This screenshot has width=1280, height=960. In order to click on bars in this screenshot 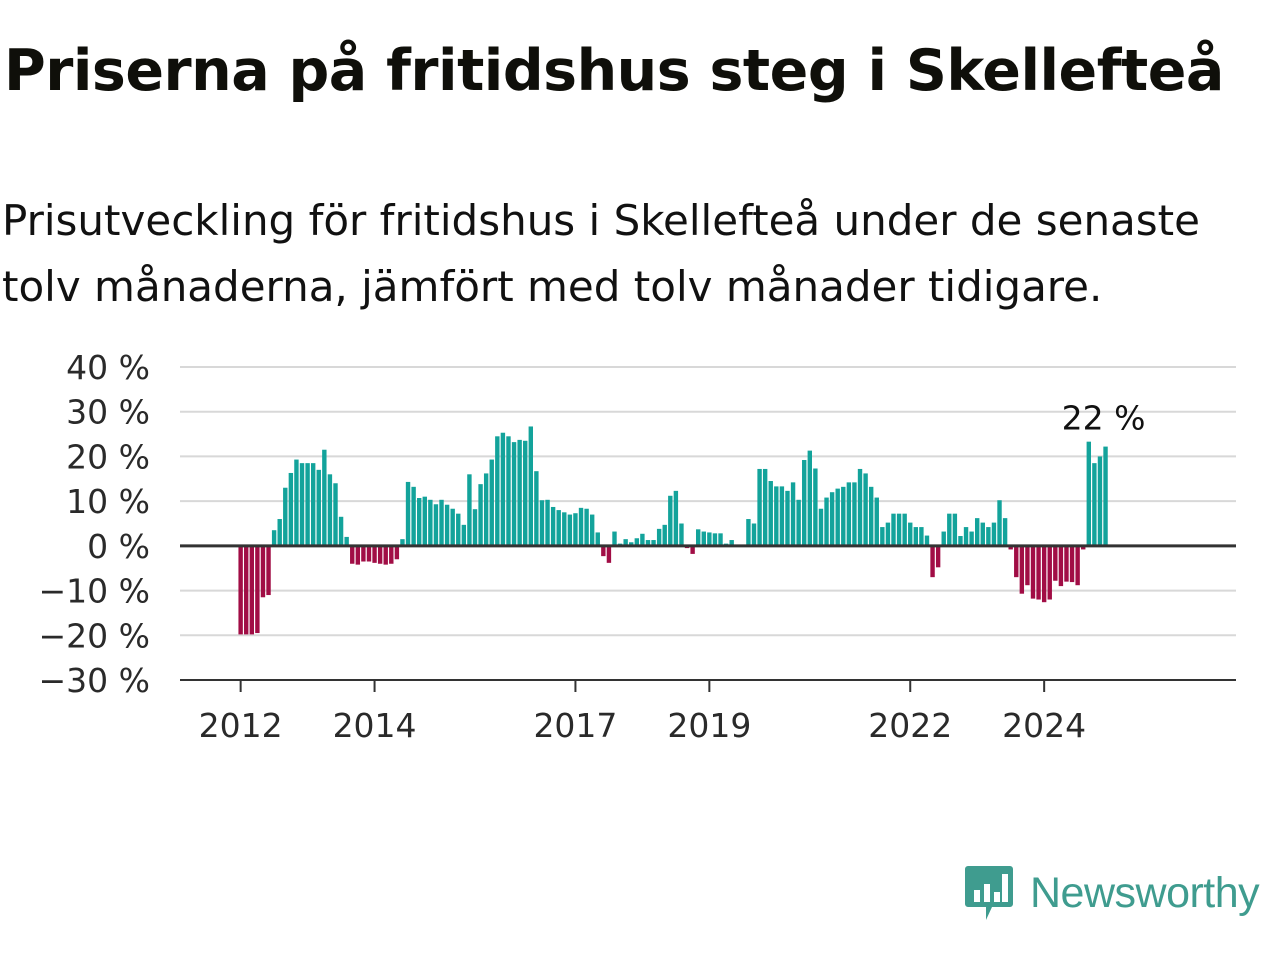, I will do `click(673, 530)`.